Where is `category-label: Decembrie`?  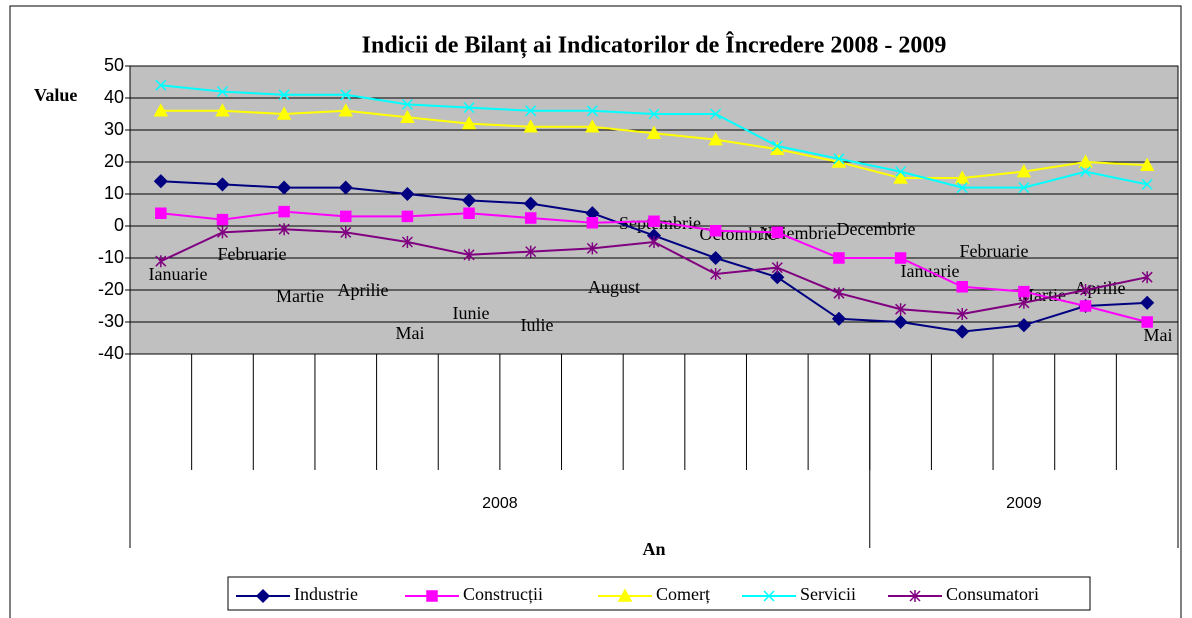 category-label: Decembrie is located at coordinates (876, 229).